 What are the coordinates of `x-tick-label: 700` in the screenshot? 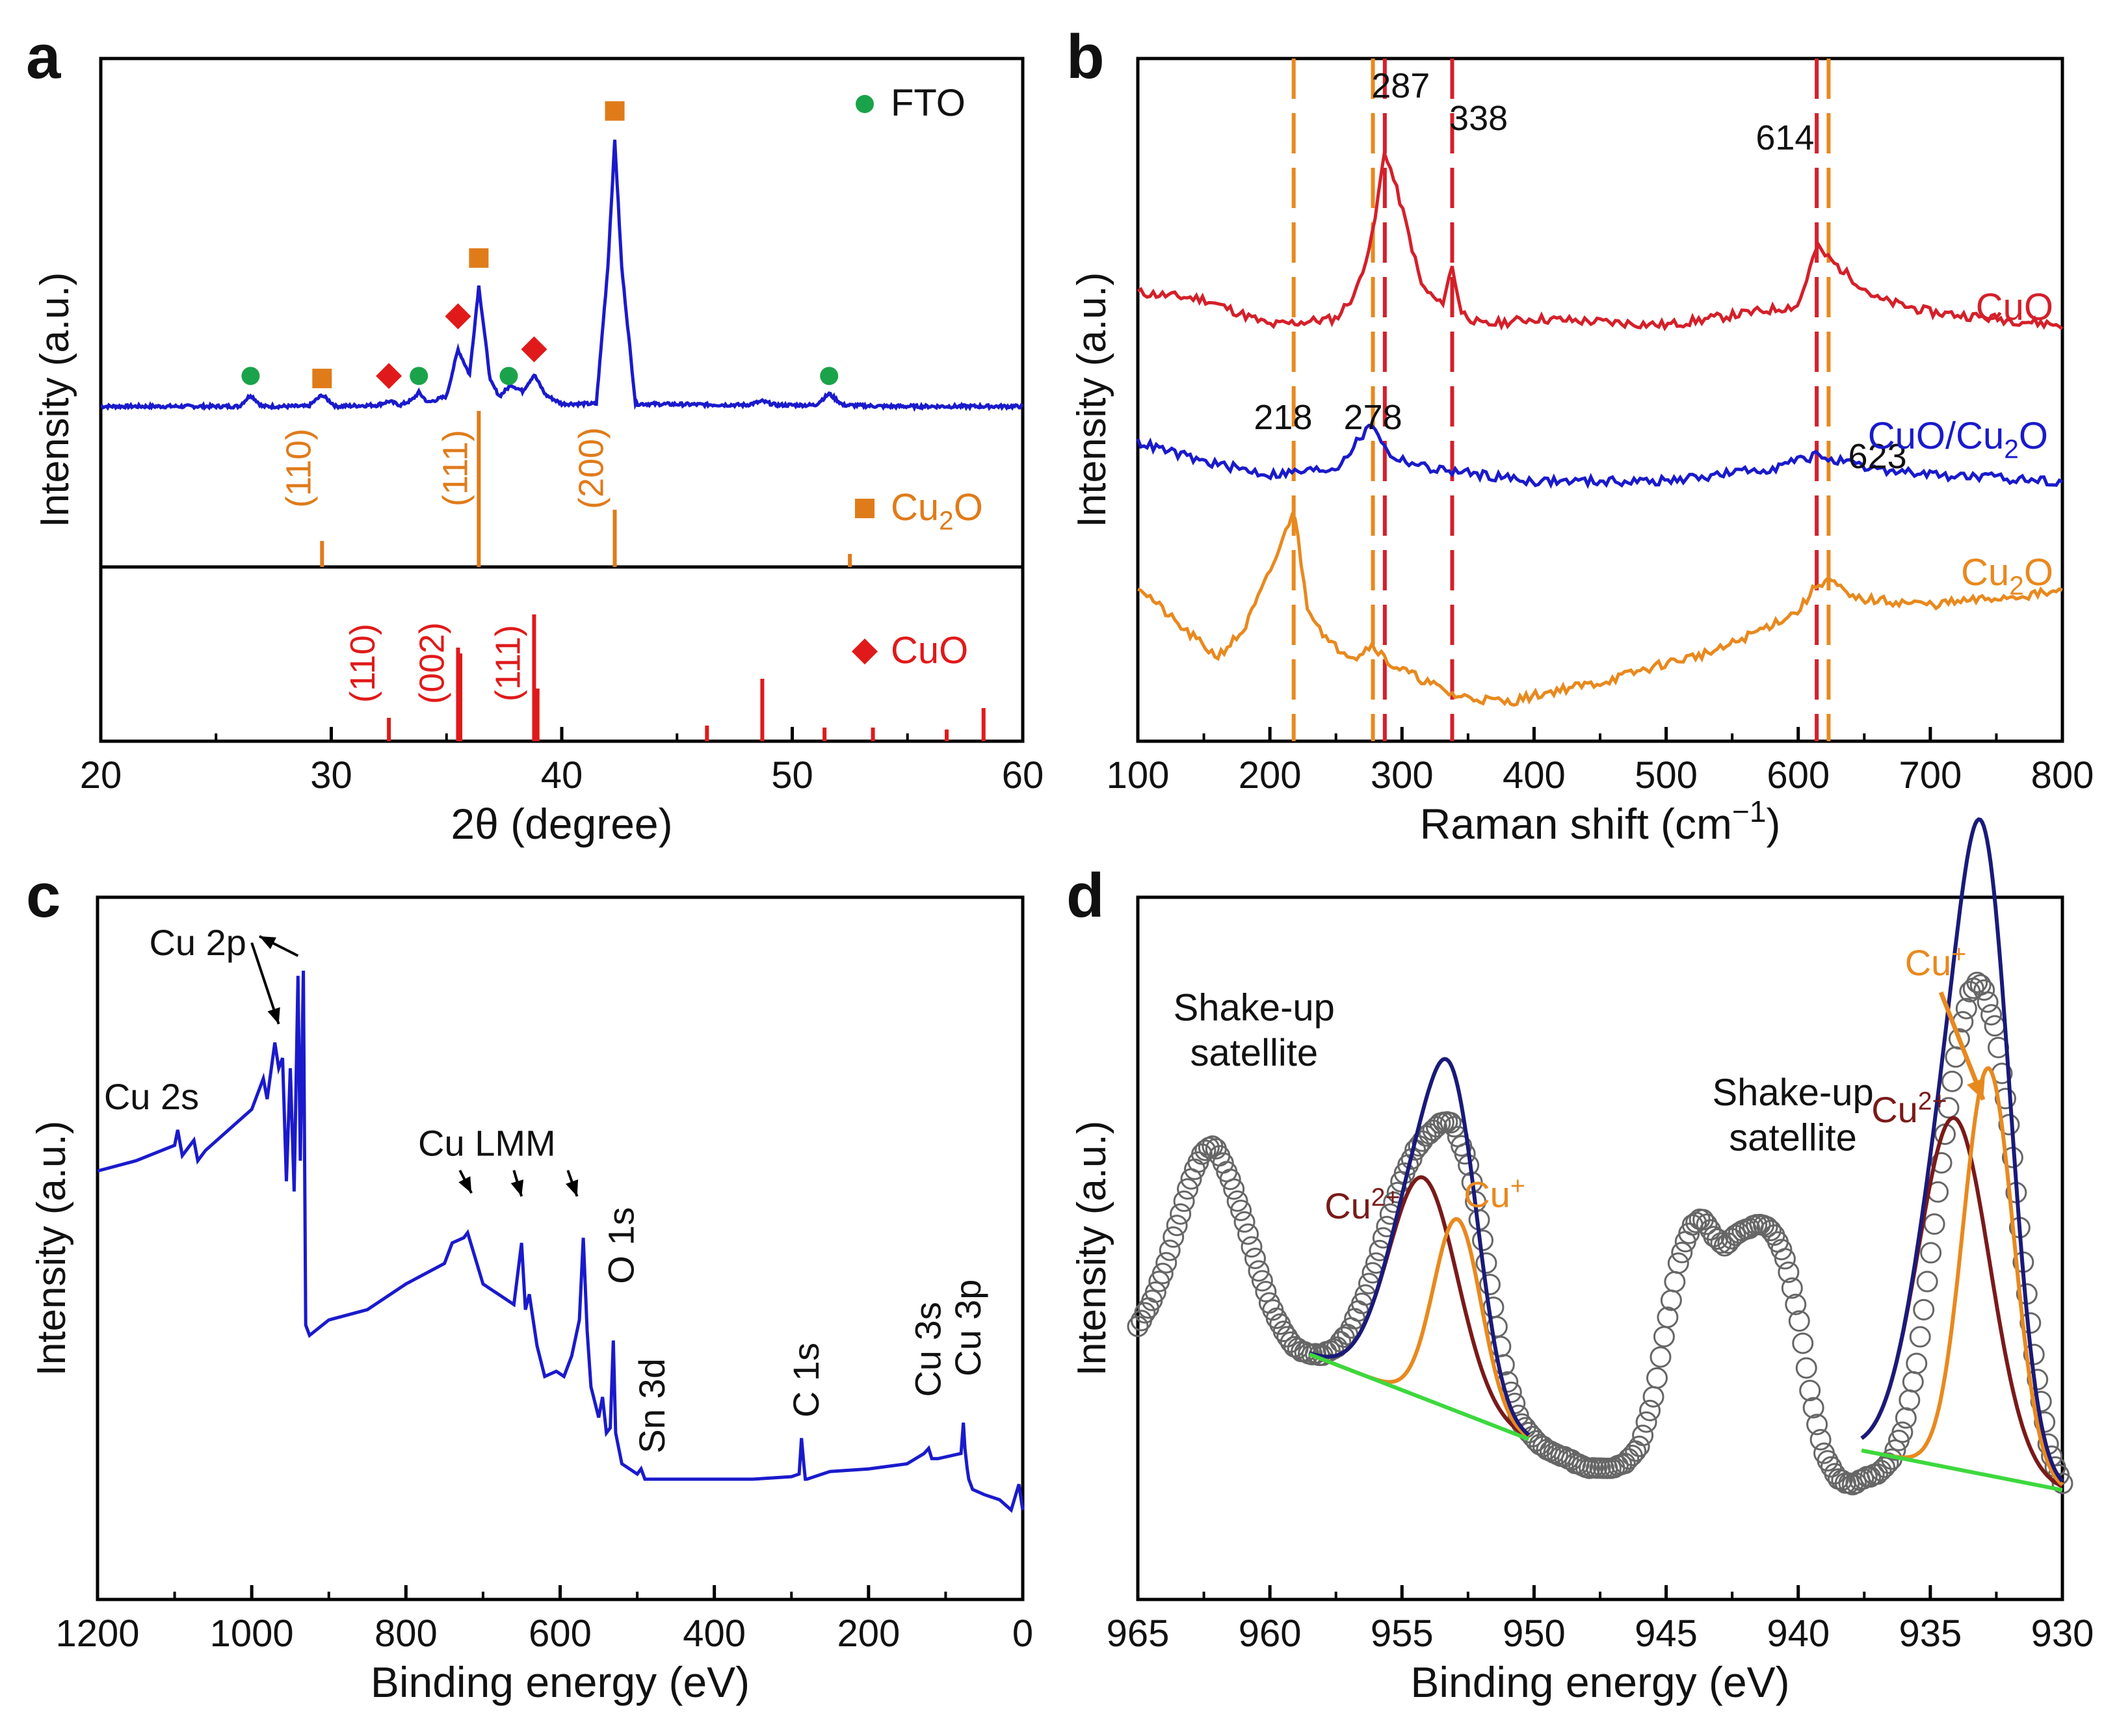 It's located at (1930, 775).